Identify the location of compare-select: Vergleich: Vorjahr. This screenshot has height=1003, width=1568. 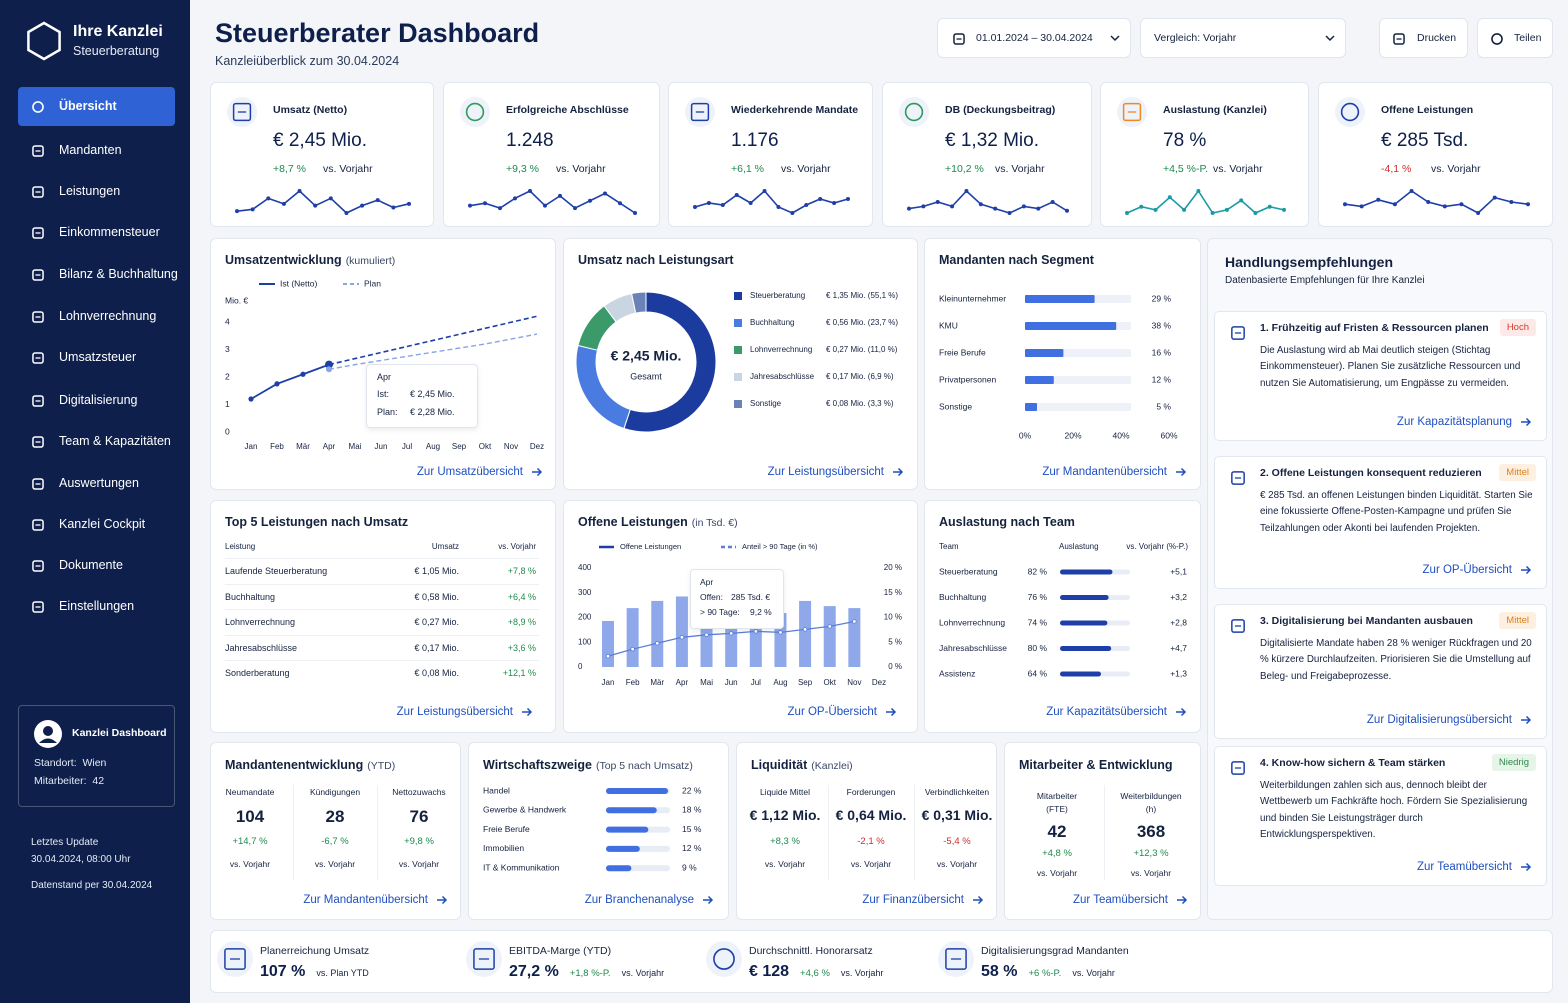
(1243, 38).